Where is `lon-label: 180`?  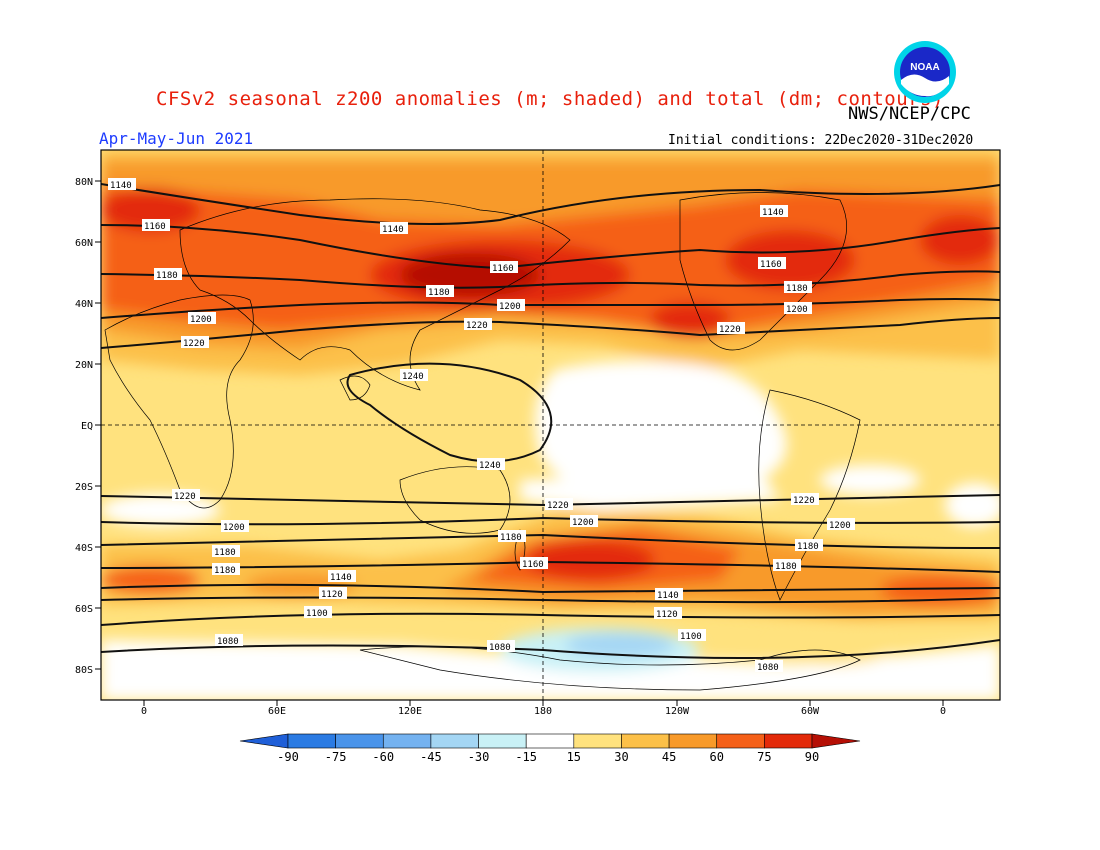
lon-label: 180 is located at coordinates (543, 711).